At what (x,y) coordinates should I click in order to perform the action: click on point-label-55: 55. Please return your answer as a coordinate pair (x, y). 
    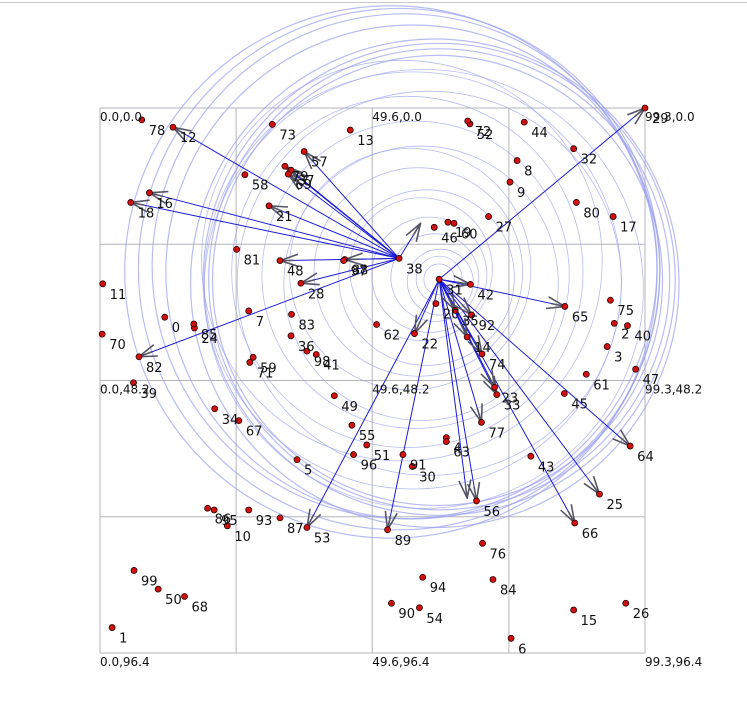
    Looking at the image, I should click on (367, 436).